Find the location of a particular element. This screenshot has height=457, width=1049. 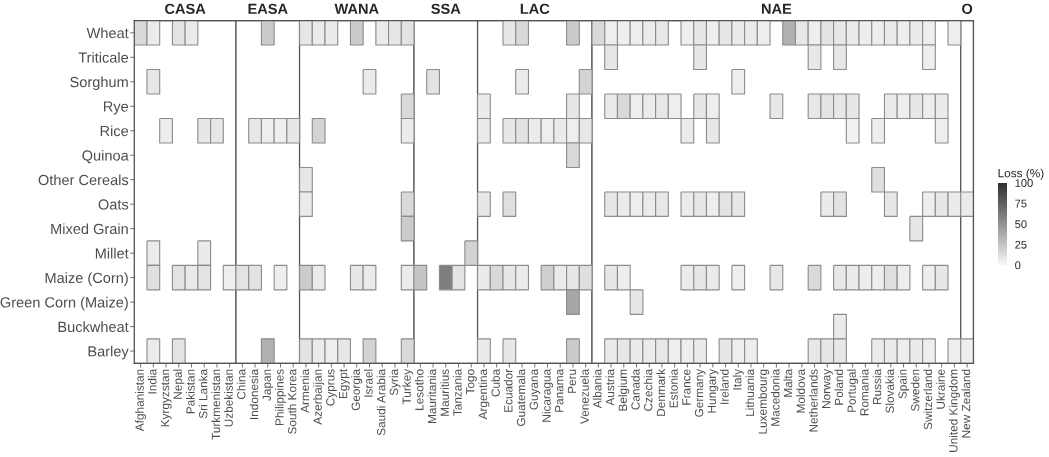

color-bar-label: 0 is located at coordinates (1018, 265).